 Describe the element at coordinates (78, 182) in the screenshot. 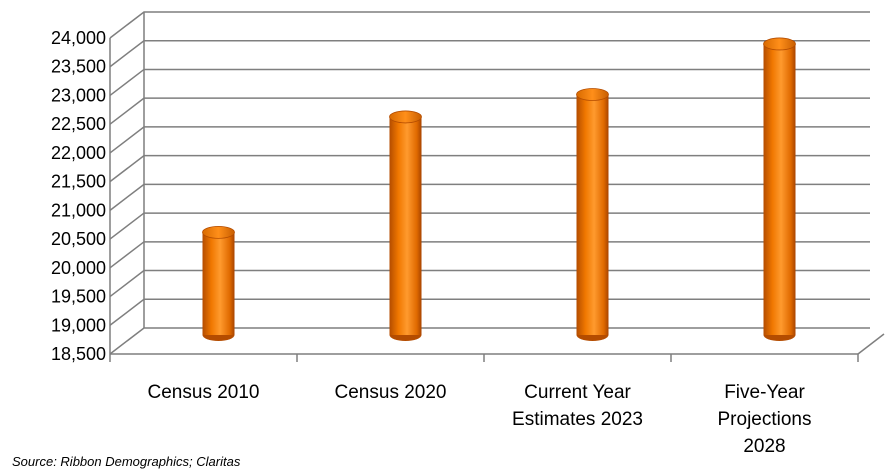

I see `y-tick-label: 21,500` at that location.